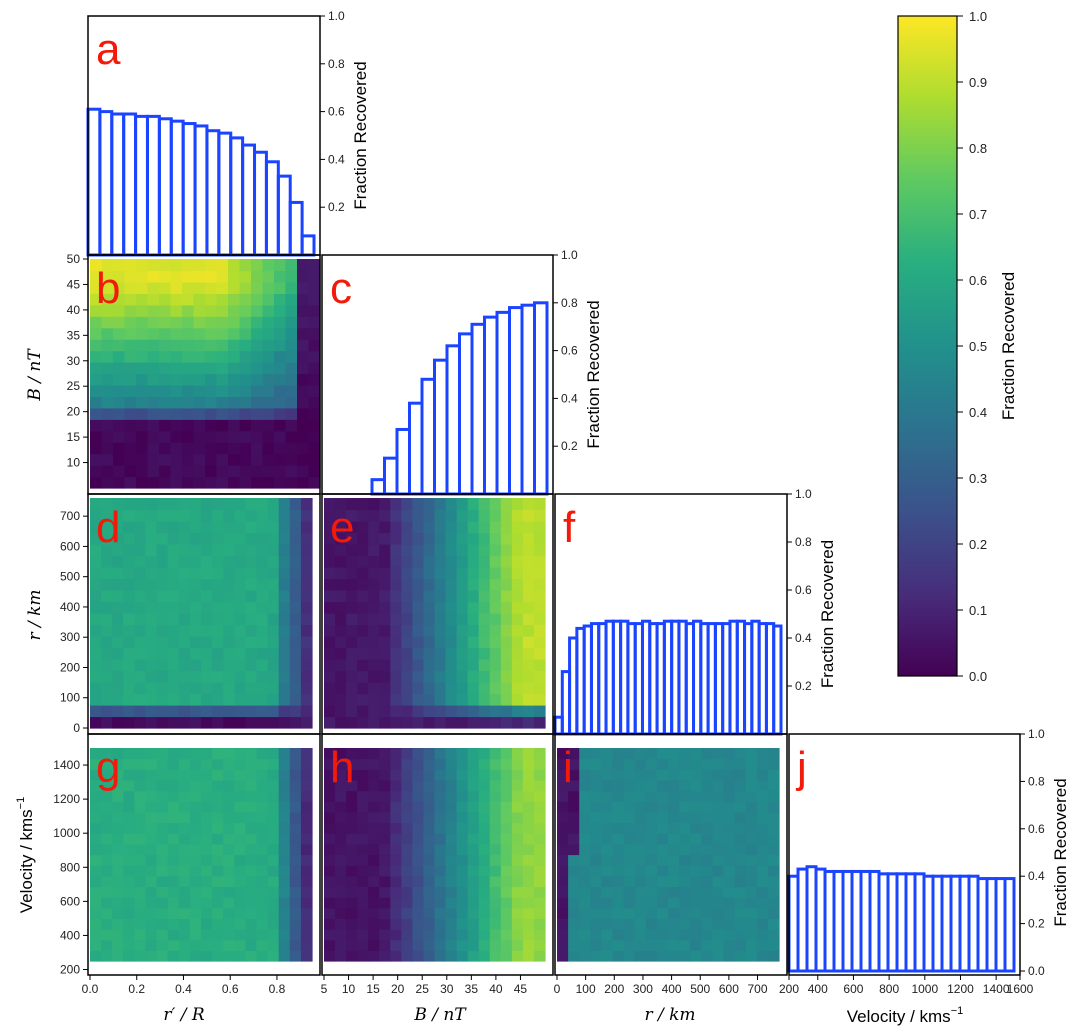 This screenshot has width=1086, height=1032. What do you see at coordinates (70, 867) in the screenshot?
I see `y-tick-label: 800` at bounding box center [70, 867].